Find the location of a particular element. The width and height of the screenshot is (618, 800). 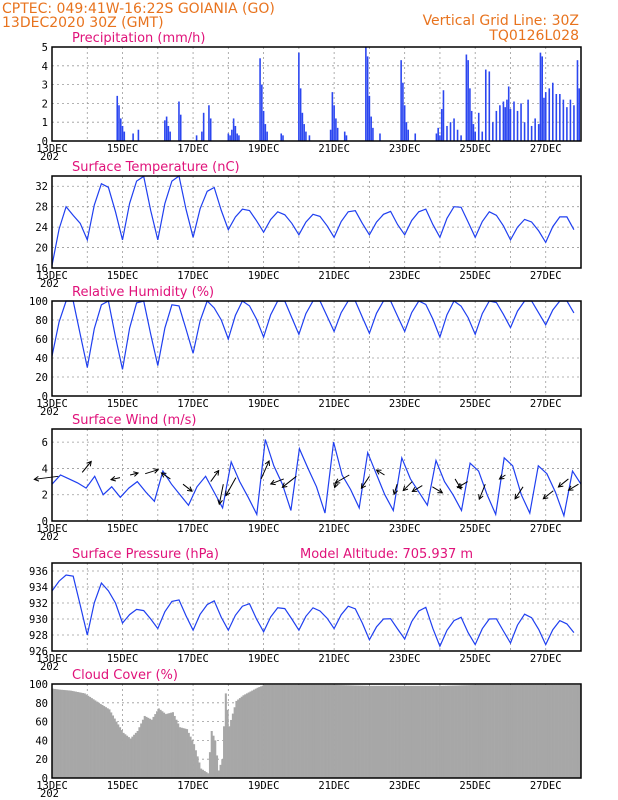

y-tick-label: 926 is located at coordinates (38, 652).